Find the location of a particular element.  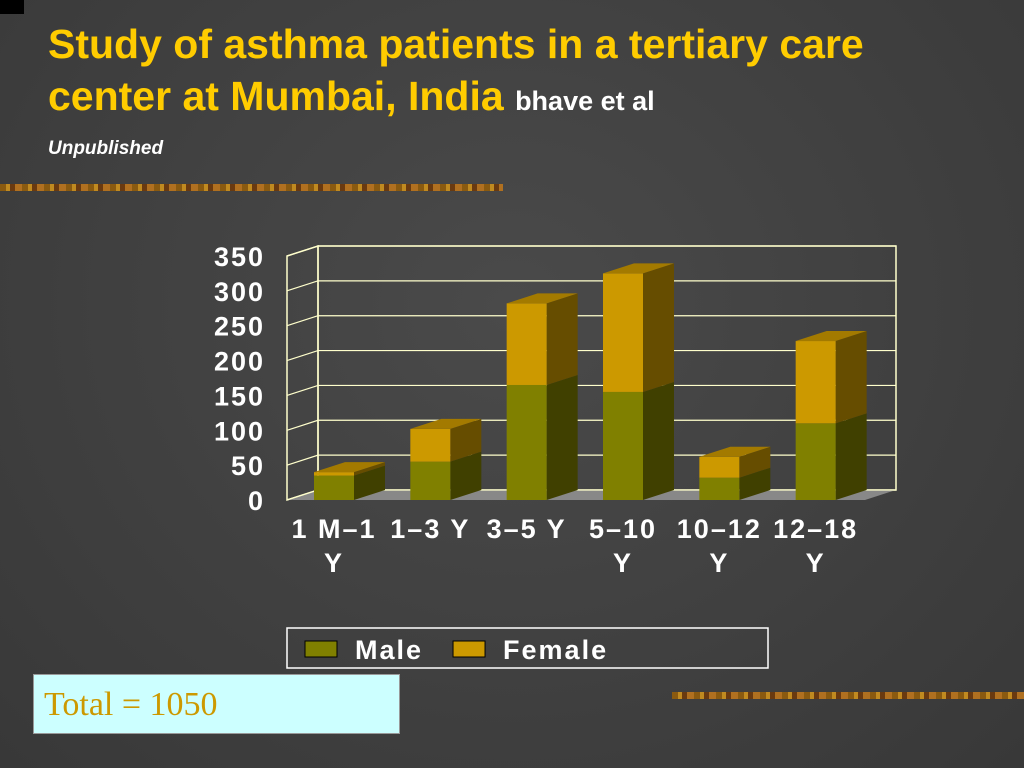

y-tick-label: 100 is located at coordinates (239, 431).